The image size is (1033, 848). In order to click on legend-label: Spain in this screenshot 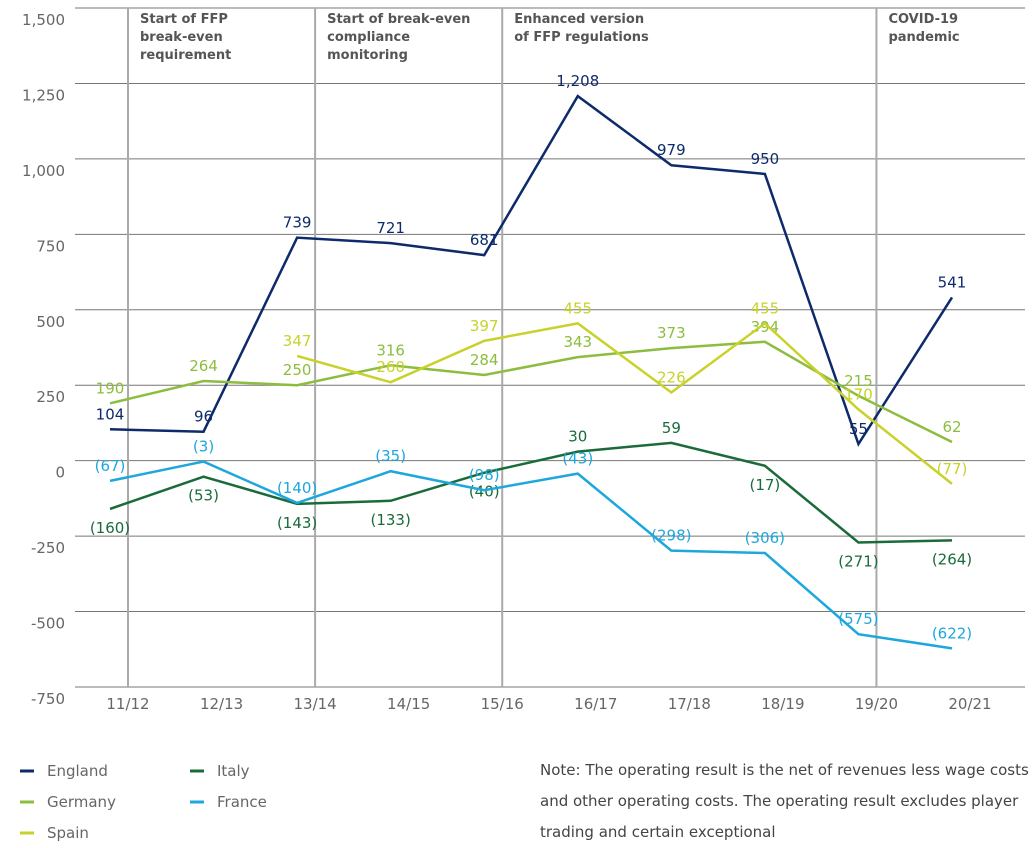, I will do `click(68, 833)`.